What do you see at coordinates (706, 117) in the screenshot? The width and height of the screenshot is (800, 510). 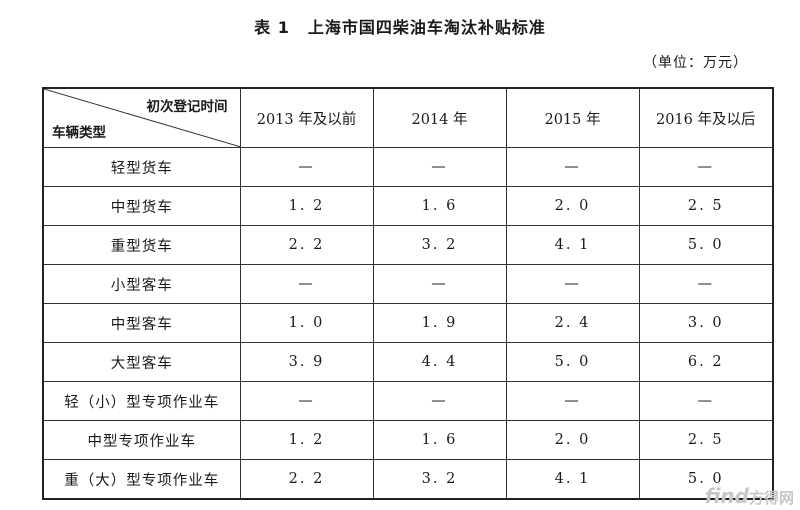 I see `column-header: 2016 年及以后` at bounding box center [706, 117].